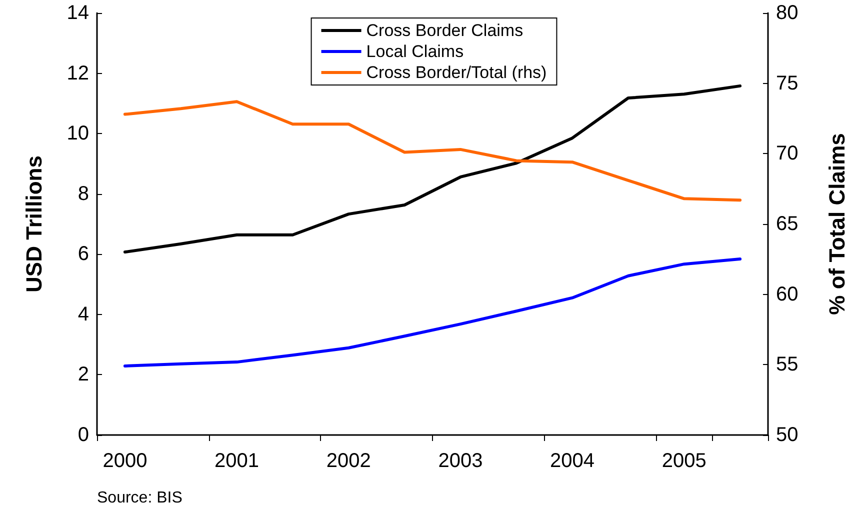  I want to click on y-tick-label: 4, so click(83, 314).